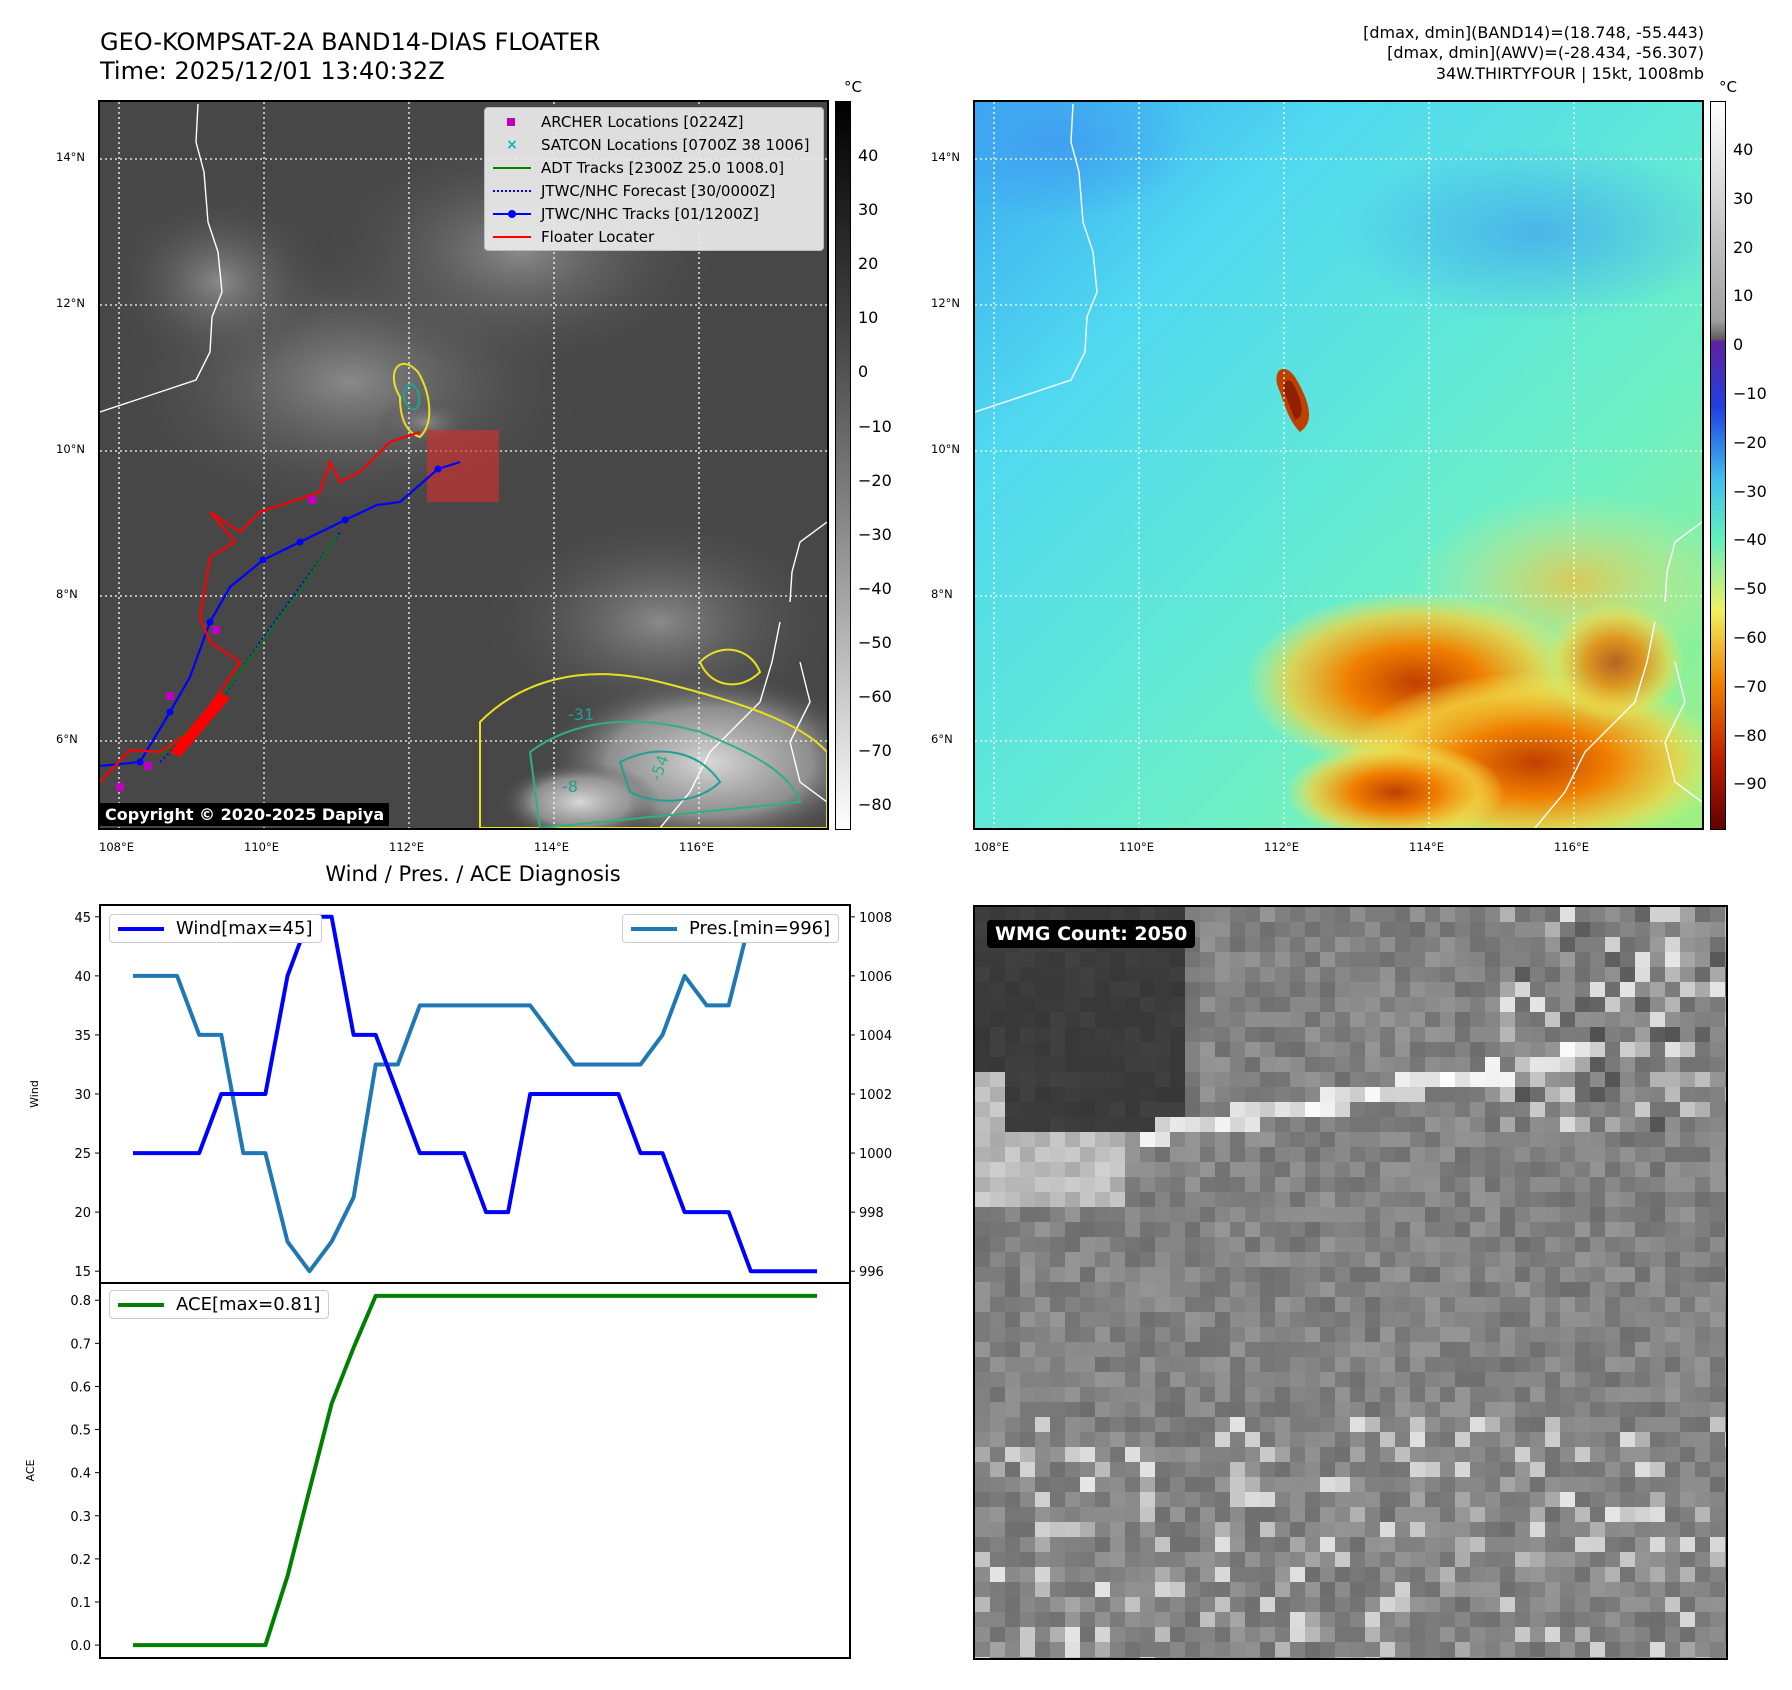  I want to click on legend-label: Wind[max=45], so click(244, 928).